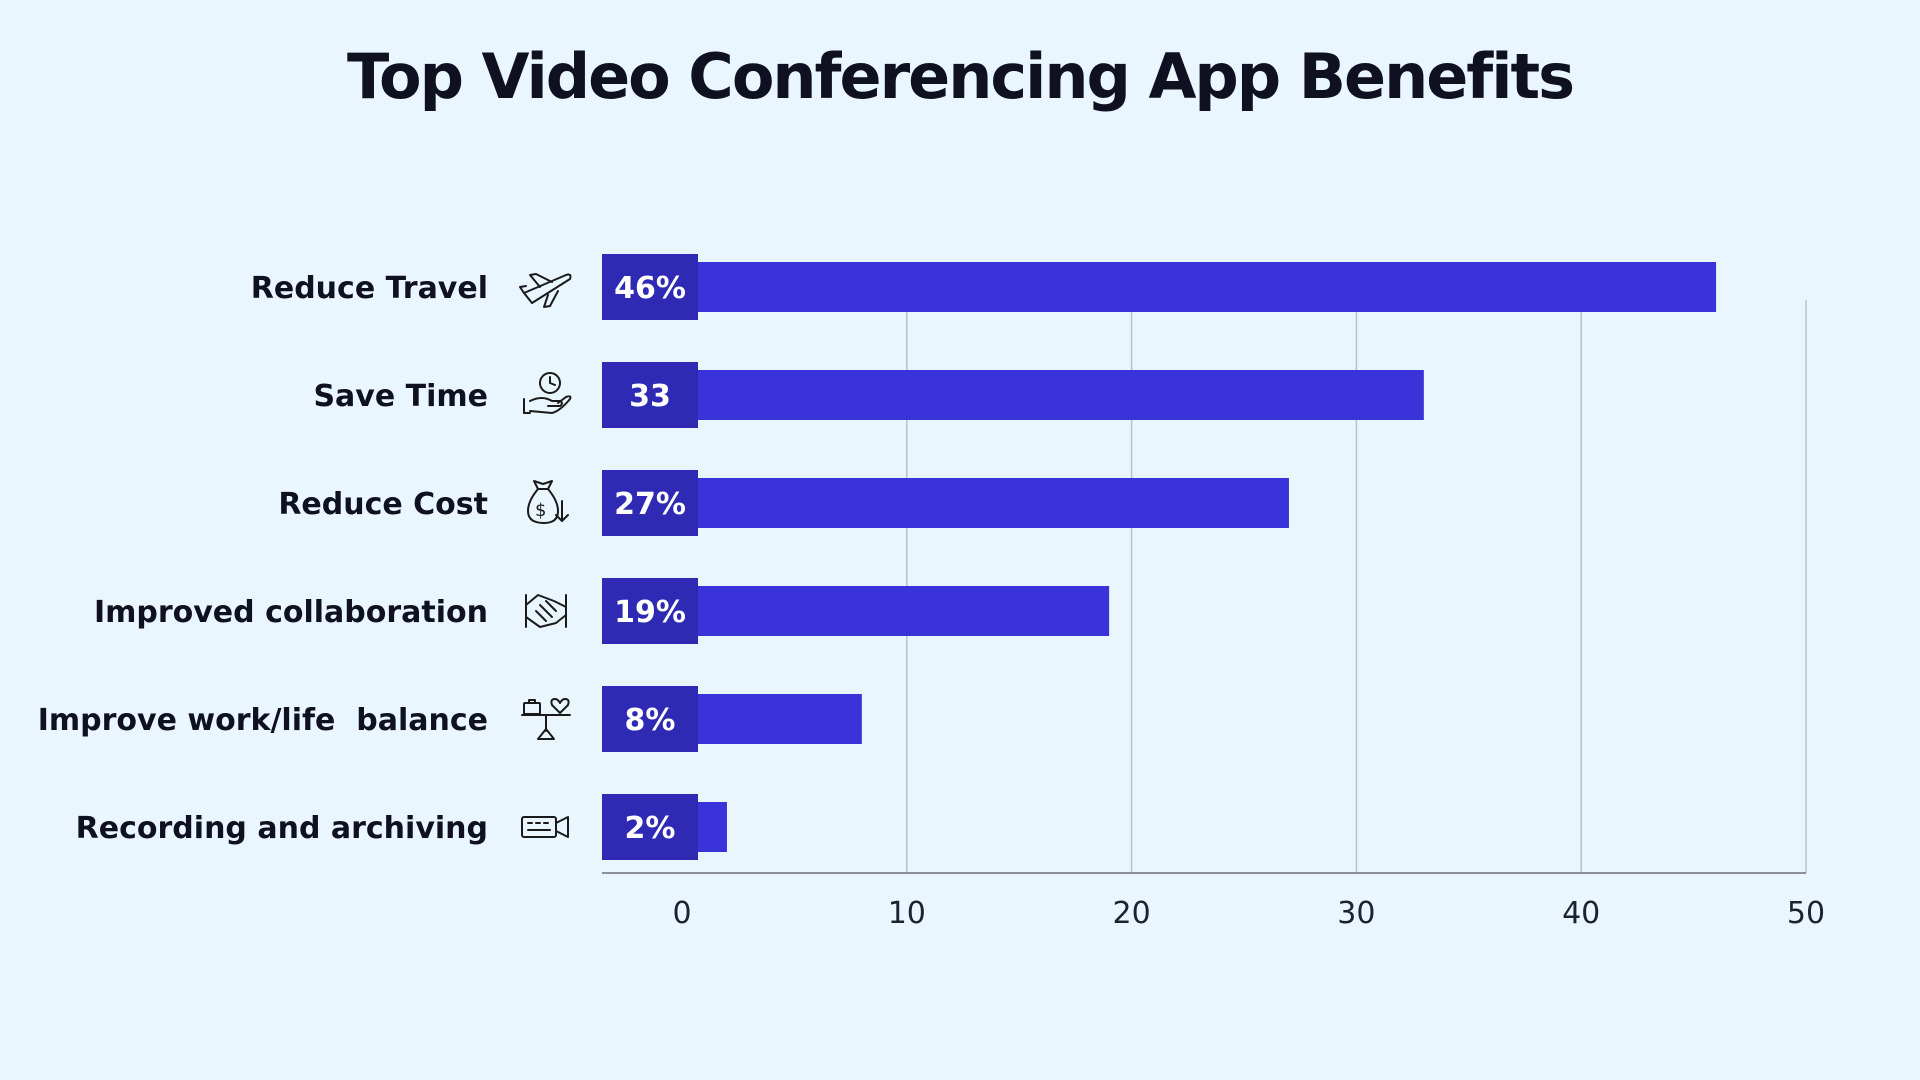 Image resolution: width=1920 pixels, height=1080 pixels. What do you see at coordinates (907, 913) in the screenshot?
I see `x-tick-label: 10` at bounding box center [907, 913].